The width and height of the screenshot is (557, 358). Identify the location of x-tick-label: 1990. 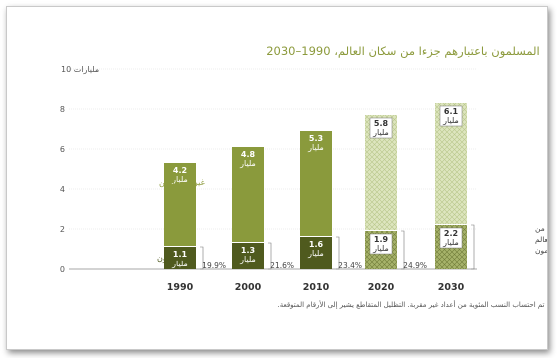
(180, 287).